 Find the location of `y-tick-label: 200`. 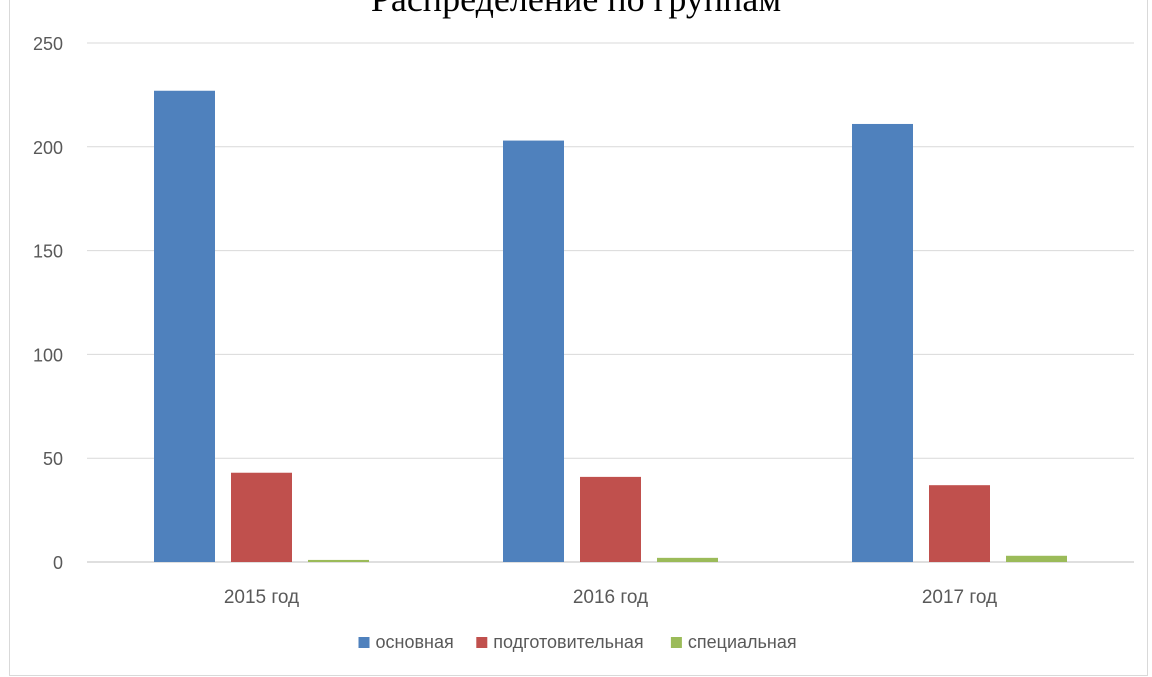

y-tick-label: 200 is located at coordinates (48, 148).